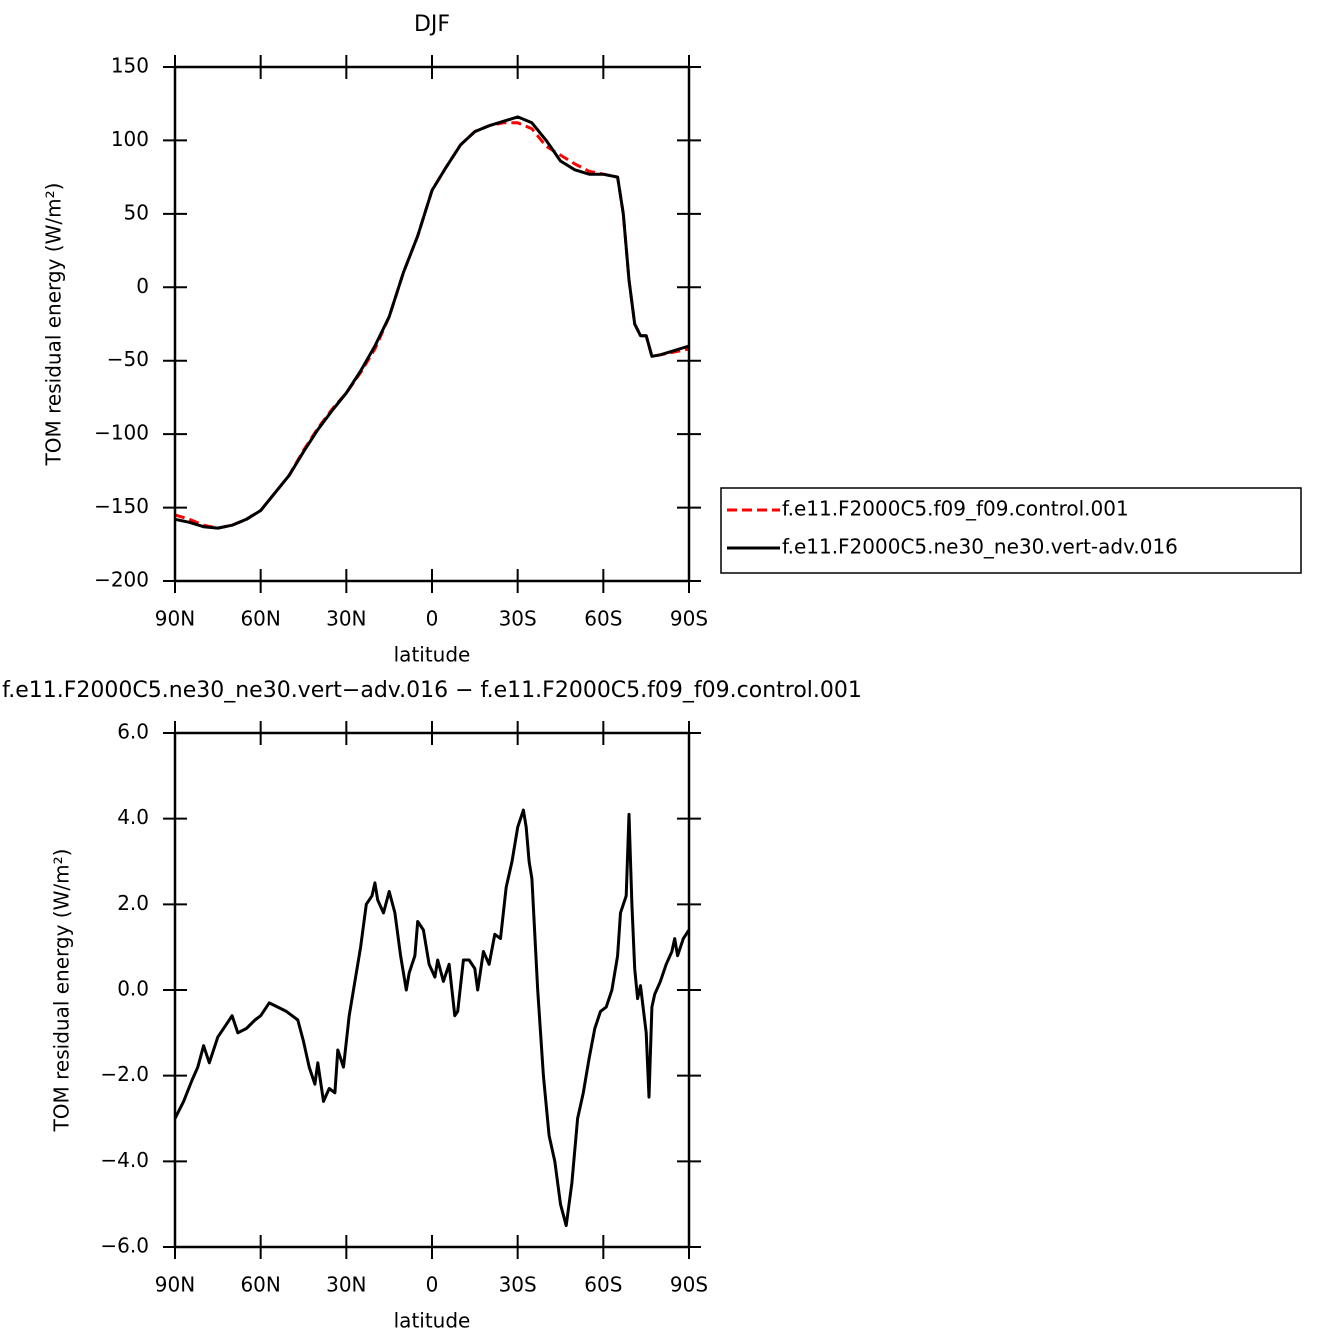 The image size is (1342, 1341). I want to click on y-tick-label: −100, so click(121, 433).